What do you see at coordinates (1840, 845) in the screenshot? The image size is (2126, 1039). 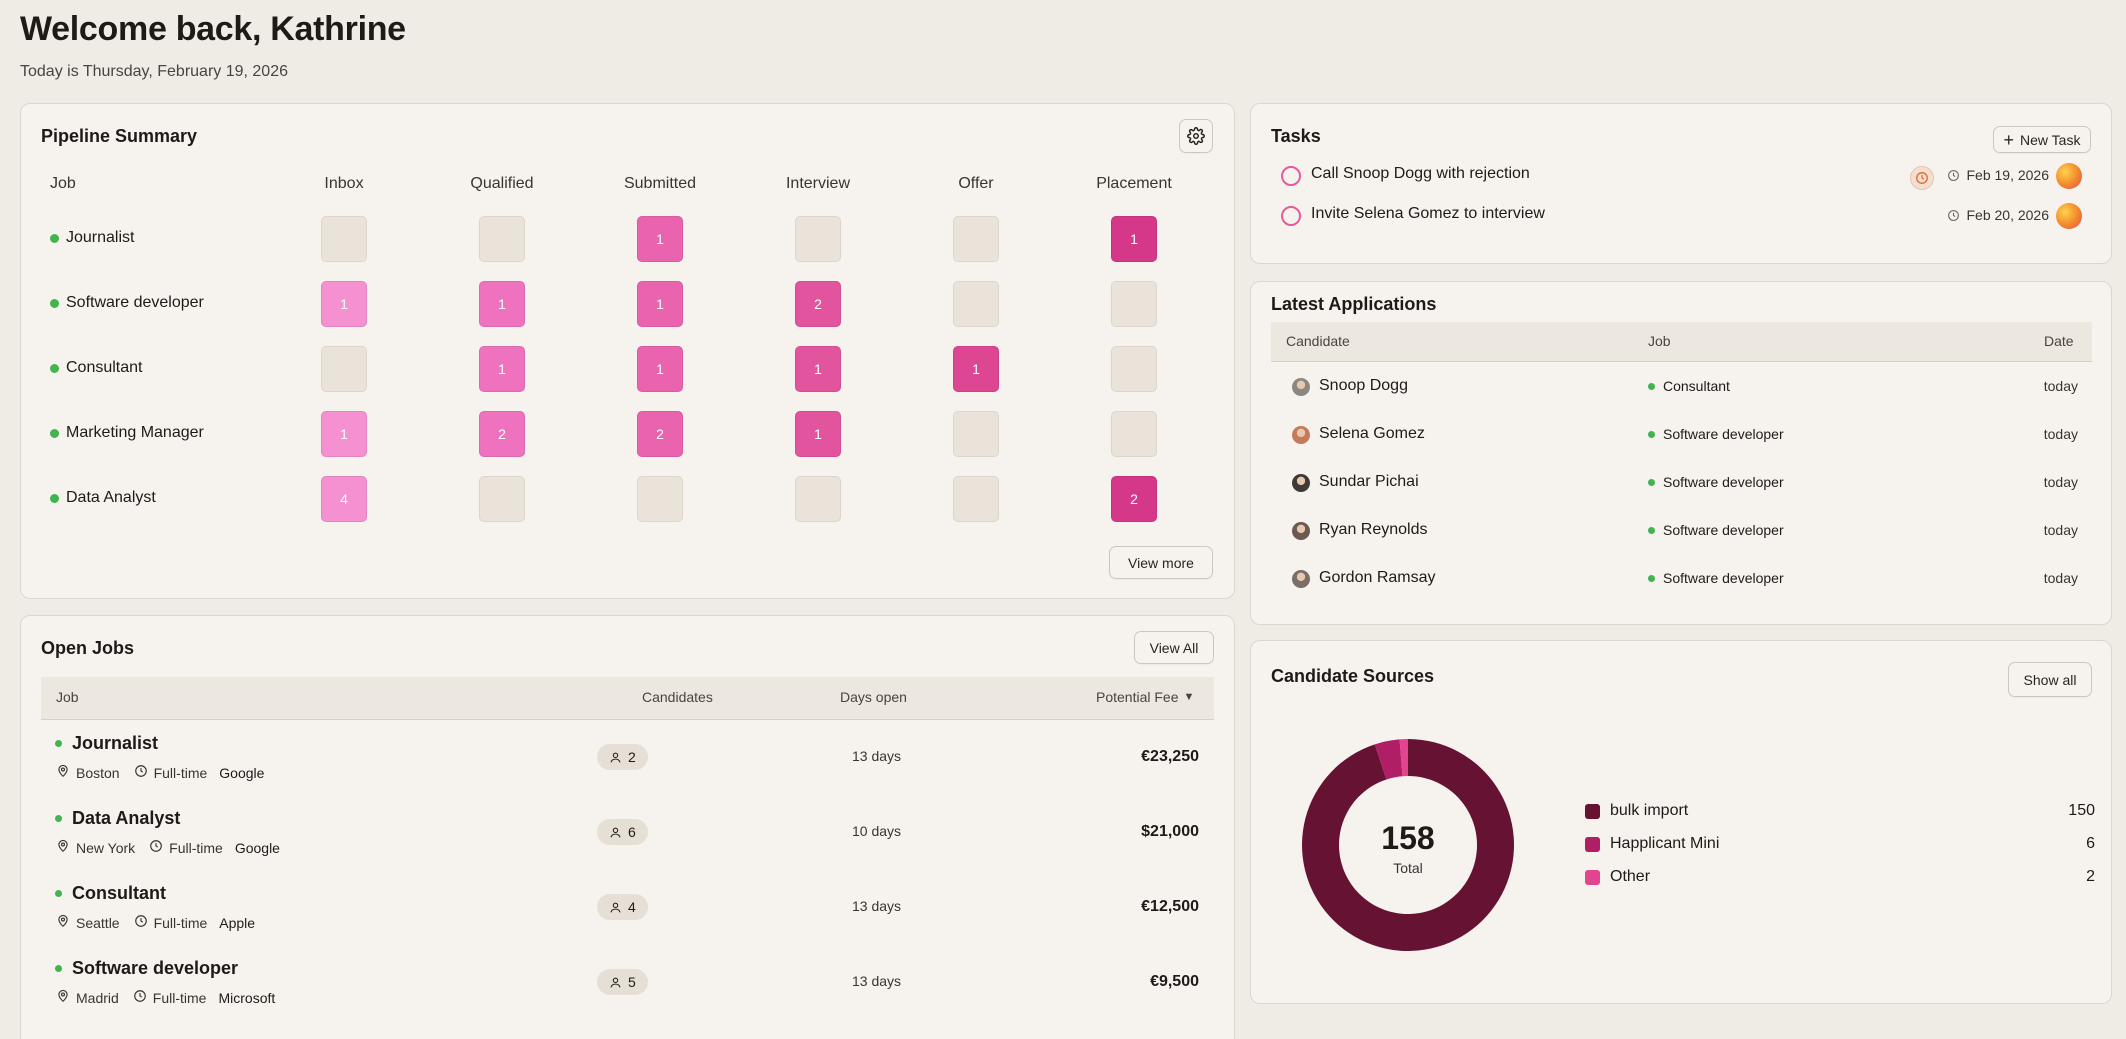 I see `legend-item: Happlicant Mini 6` at bounding box center [1840, 845].